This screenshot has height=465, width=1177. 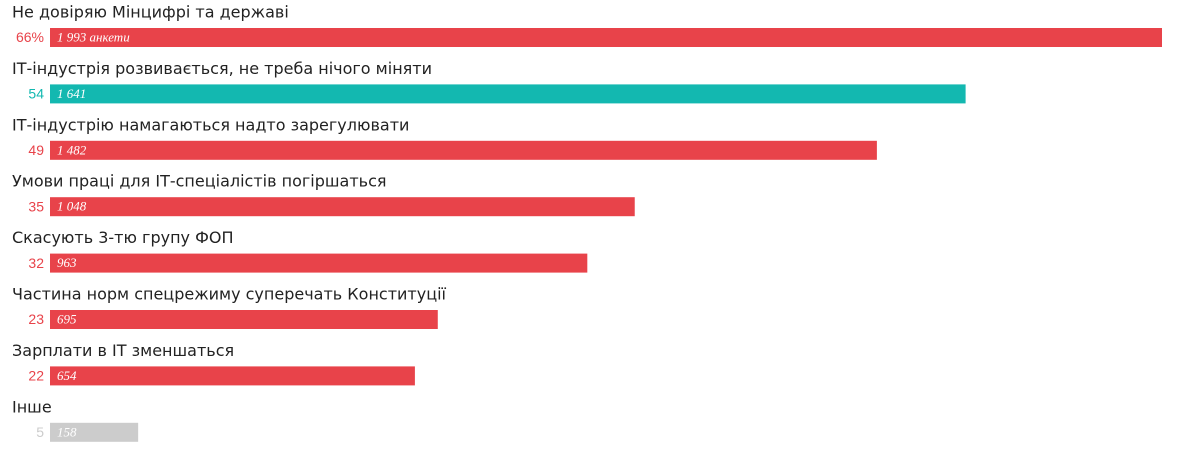 I want to click on share-label: 35, so click(x=36, y=206).